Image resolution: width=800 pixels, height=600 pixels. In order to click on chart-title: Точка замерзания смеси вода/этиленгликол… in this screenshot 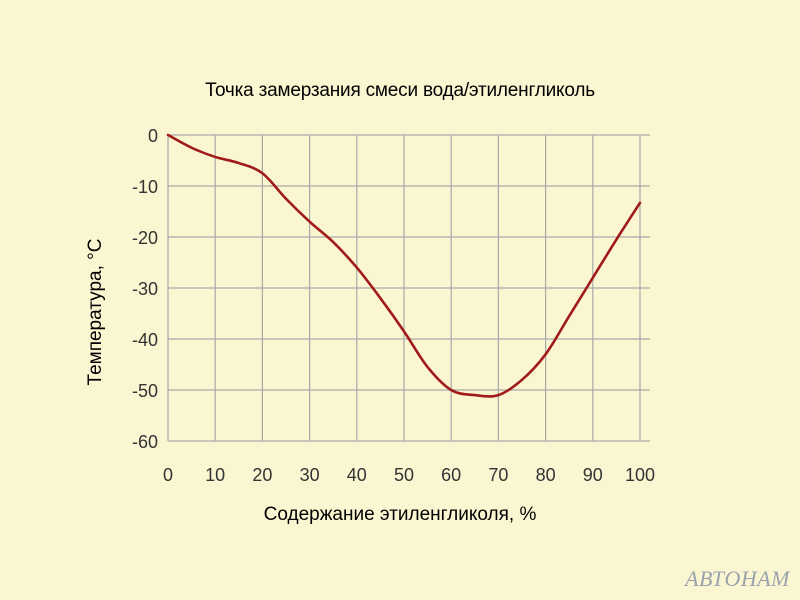, I will do `click(400, 90)`.